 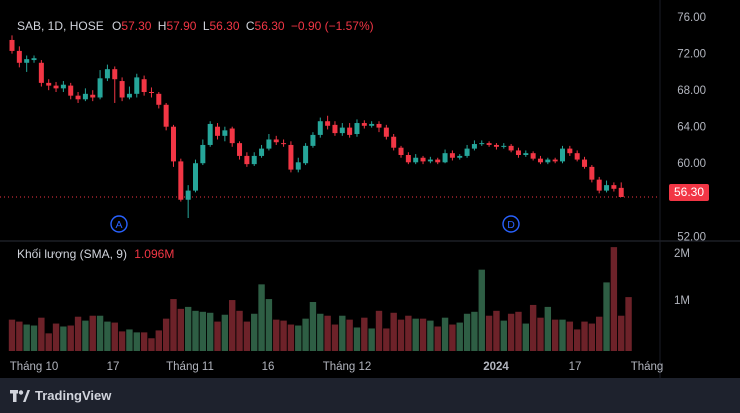 I want to click on event-marker-d: D, so click(x=511, y=224).